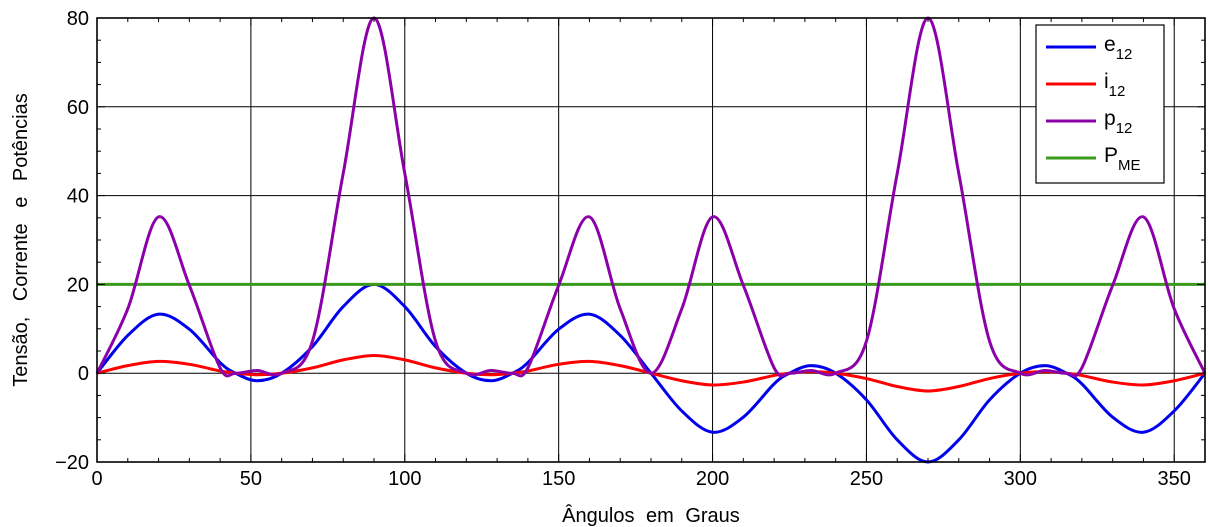 The width and height of the screenshot is (1208, 527). Describe the element at coordinates (1089, 48) in the screenshot. I see `legend-item-e12: e12` at that location.